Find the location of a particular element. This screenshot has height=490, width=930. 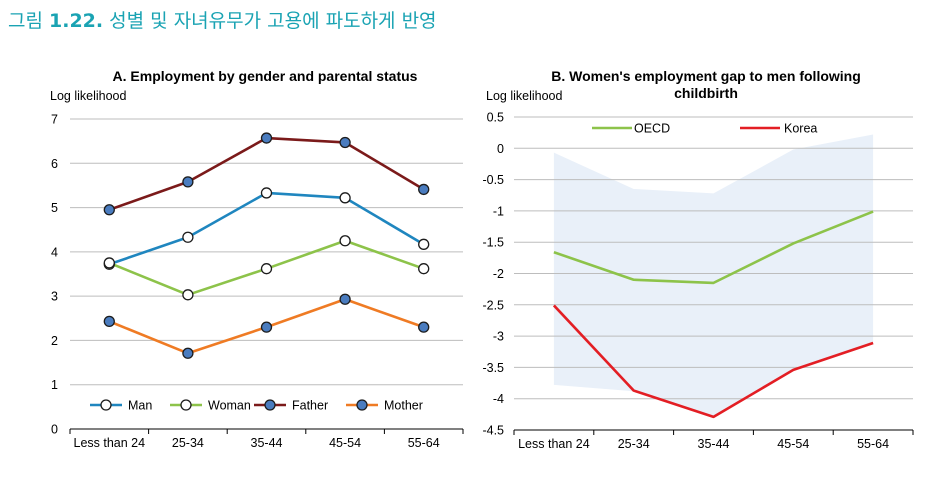

a-legend-label-father: Father is located at coordinates (310, 406).